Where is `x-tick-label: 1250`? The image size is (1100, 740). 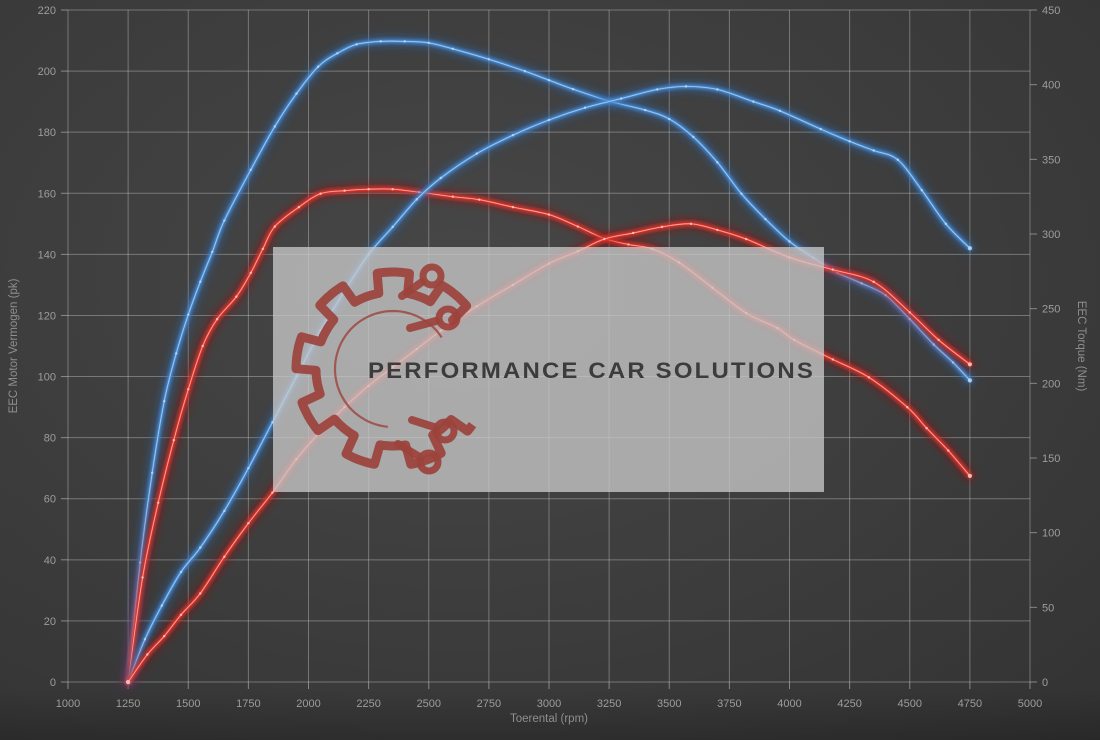 x-tick-label: 1250 is located at coordinates (128, 704).